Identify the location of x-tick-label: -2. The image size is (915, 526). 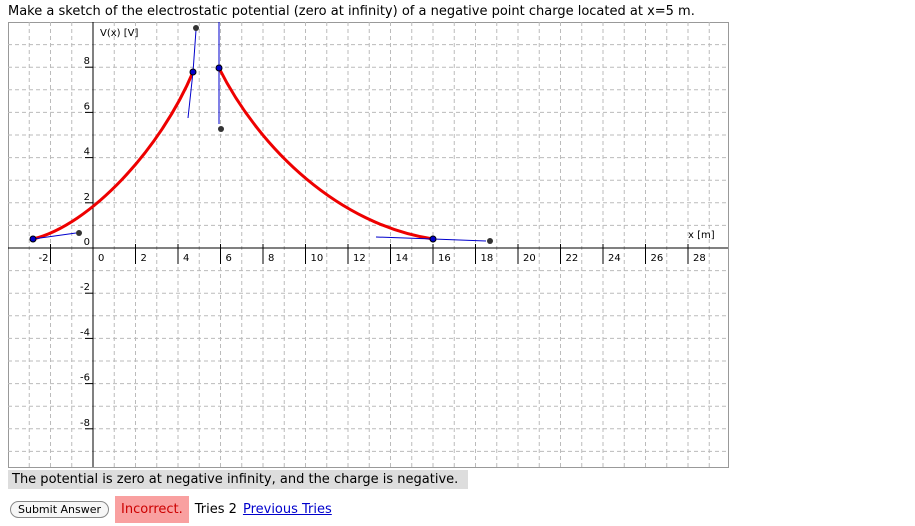
(44, 258).